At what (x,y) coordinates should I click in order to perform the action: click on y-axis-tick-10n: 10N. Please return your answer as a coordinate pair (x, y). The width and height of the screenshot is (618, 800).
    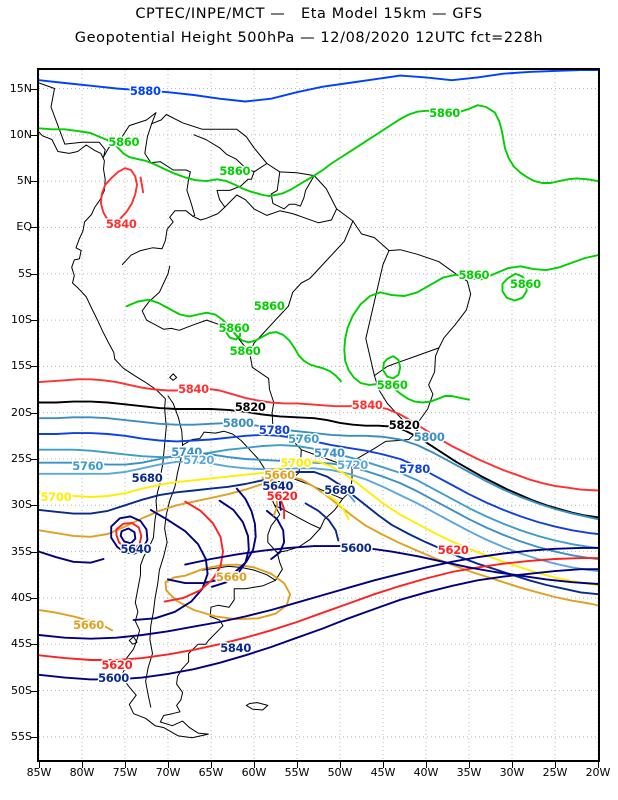
    Looking at the image, I should click on (20, 134).